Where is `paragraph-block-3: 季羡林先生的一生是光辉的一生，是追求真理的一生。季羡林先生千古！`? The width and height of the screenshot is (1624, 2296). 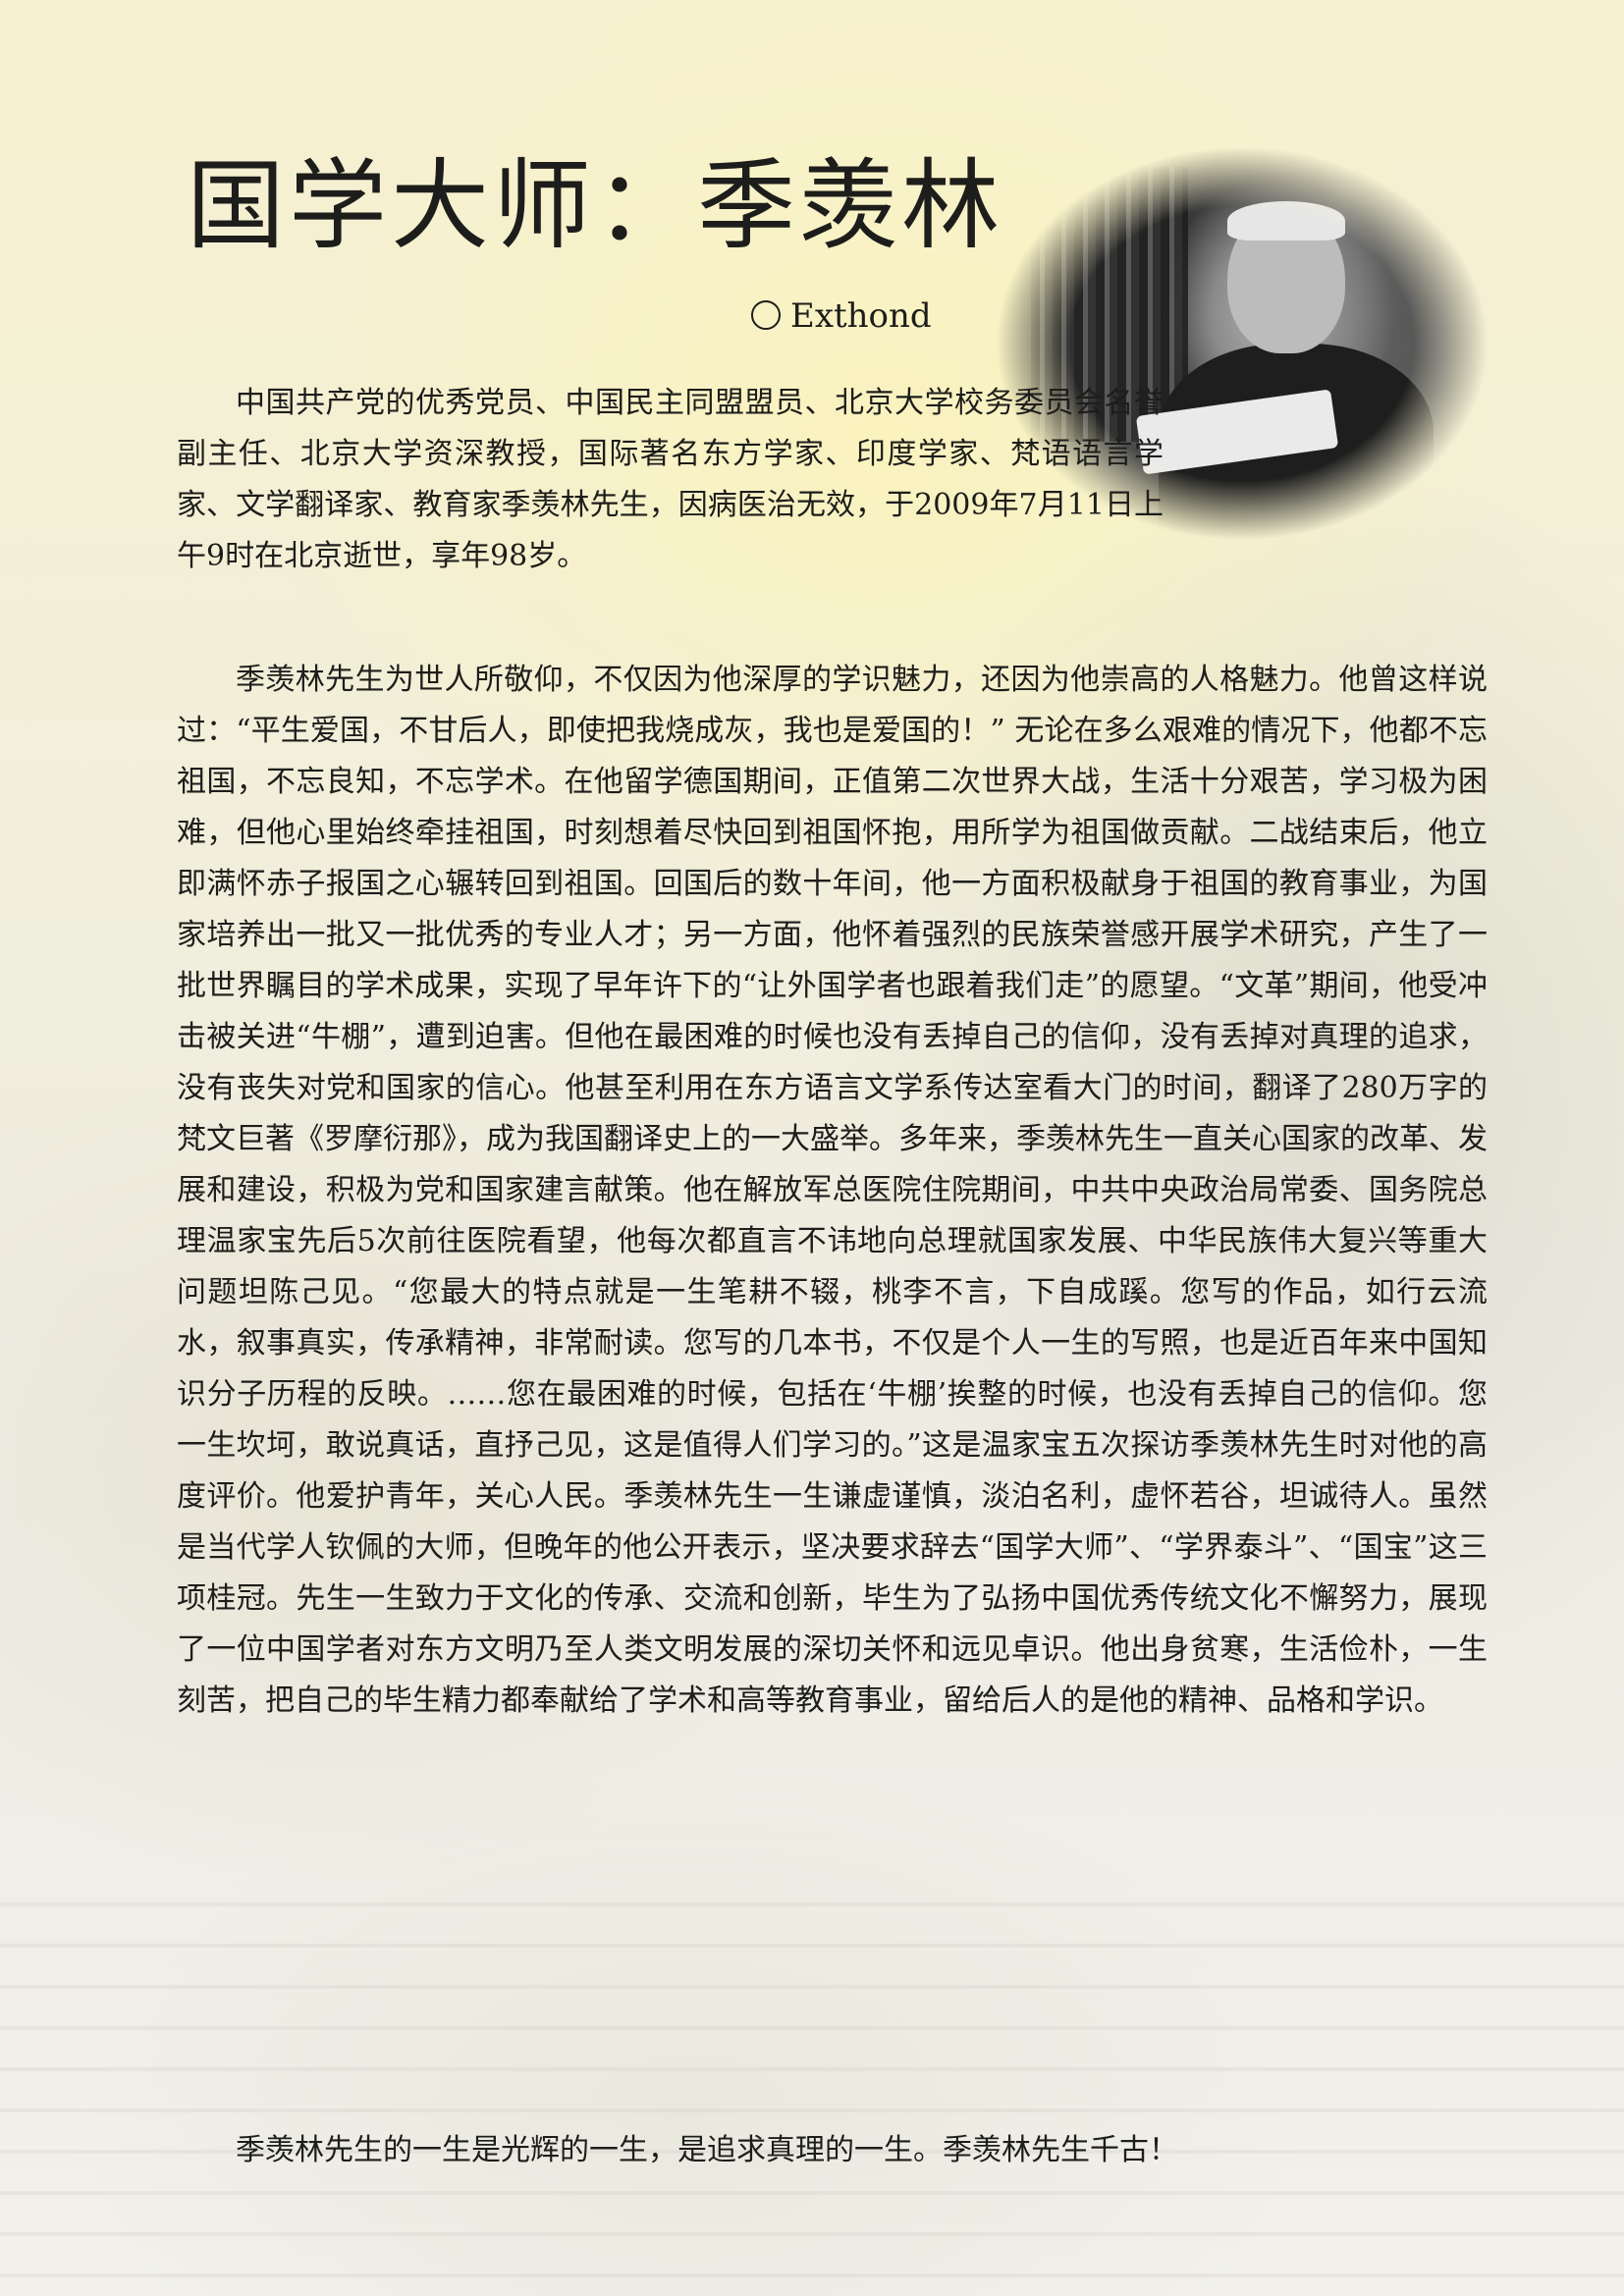
paragraph-block-3: 季羡林先生的一生是光辉的一生，是追求真理的一生。季羡林先生千古！ is located at coordinates (832, 2150).